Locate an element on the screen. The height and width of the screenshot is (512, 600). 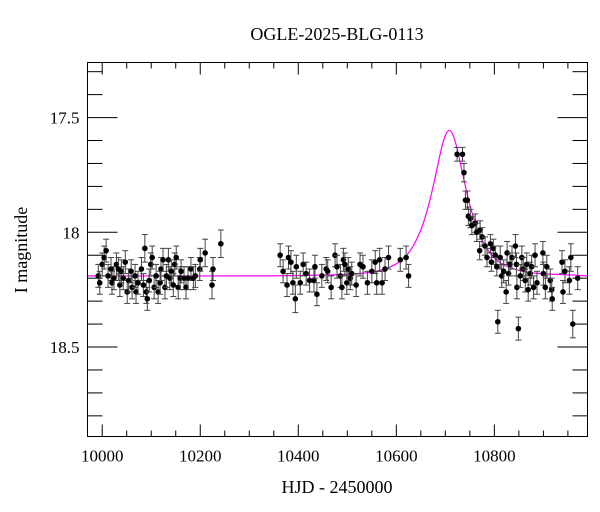
y-tick-label: 17.5 is located at coordinates (65, 118).